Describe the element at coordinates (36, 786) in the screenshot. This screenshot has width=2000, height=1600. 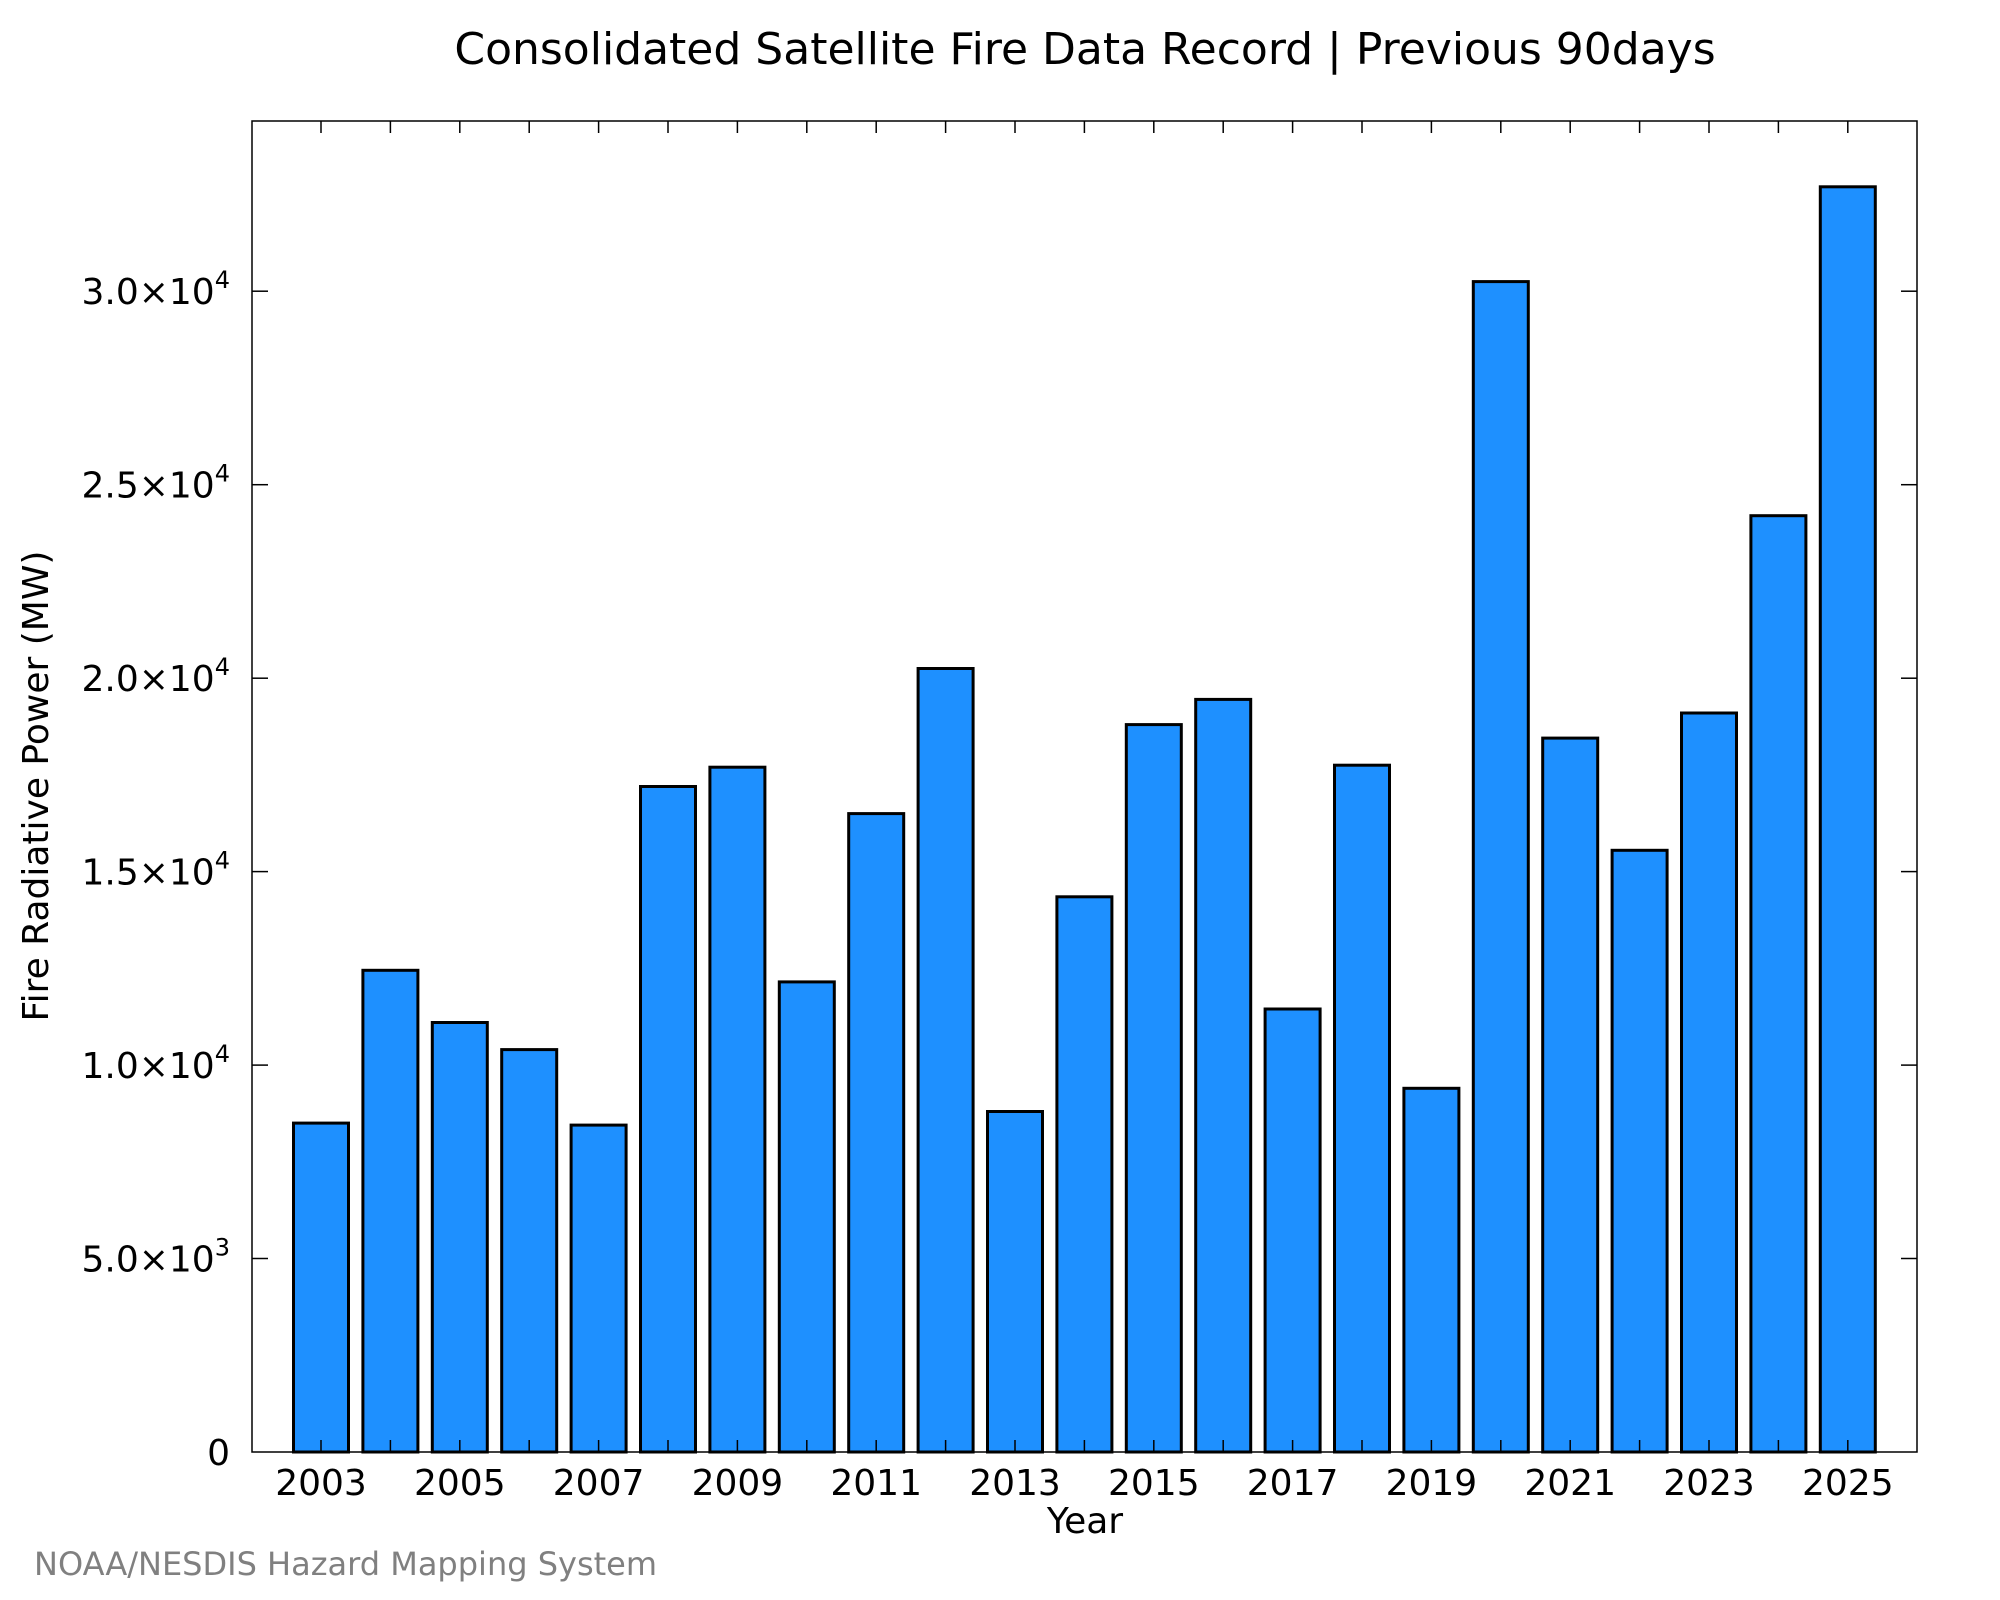
I see `y-axis-title: Fire Radiative Power (MW)` at that location.